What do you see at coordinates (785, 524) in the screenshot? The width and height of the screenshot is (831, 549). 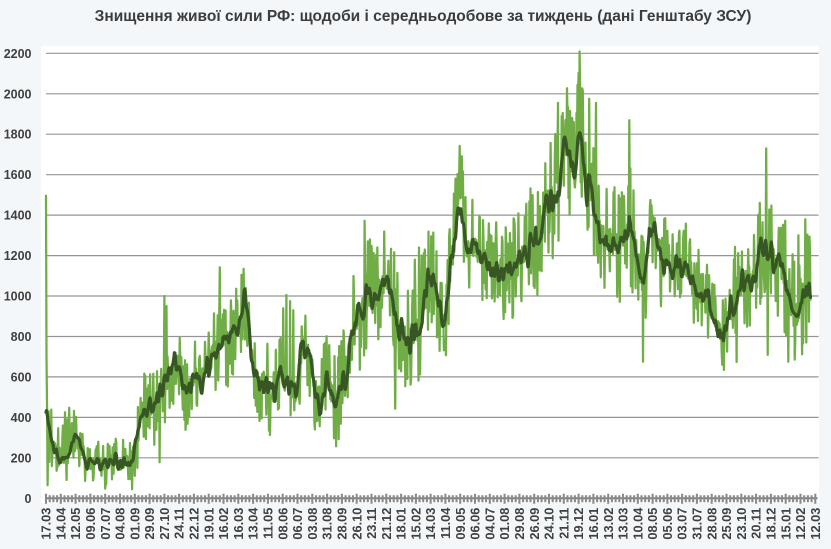 I see `svg-text: 15.01` at bounding box center [785, 524].